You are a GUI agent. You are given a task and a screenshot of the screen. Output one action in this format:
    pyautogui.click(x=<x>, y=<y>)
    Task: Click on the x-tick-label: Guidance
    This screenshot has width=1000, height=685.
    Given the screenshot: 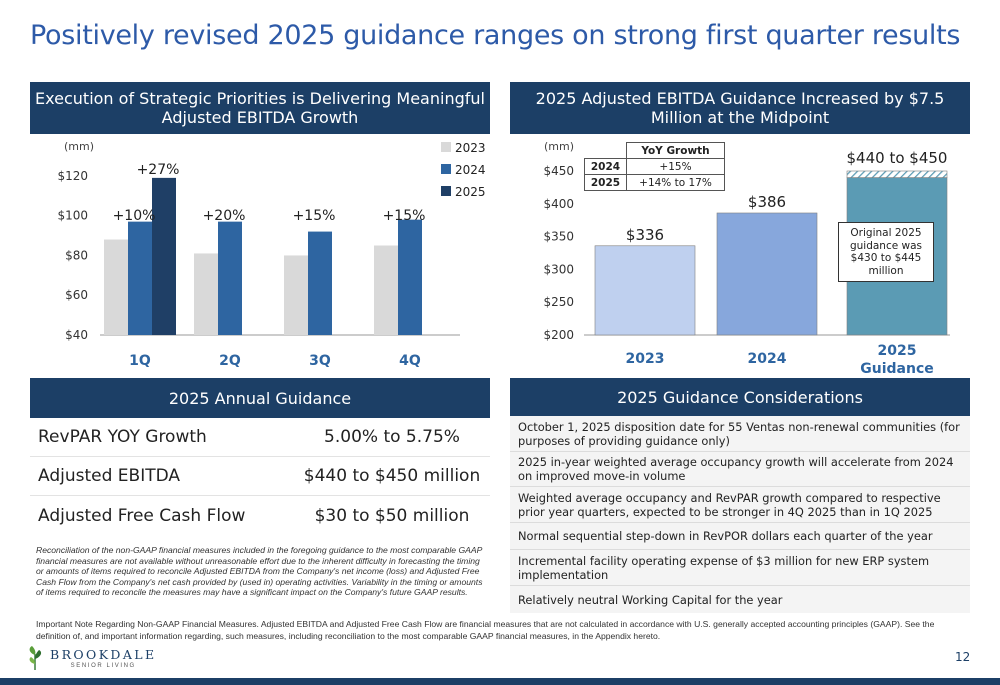 What is the action you would take?
    pyautogui.click(x=897, y=368)
    